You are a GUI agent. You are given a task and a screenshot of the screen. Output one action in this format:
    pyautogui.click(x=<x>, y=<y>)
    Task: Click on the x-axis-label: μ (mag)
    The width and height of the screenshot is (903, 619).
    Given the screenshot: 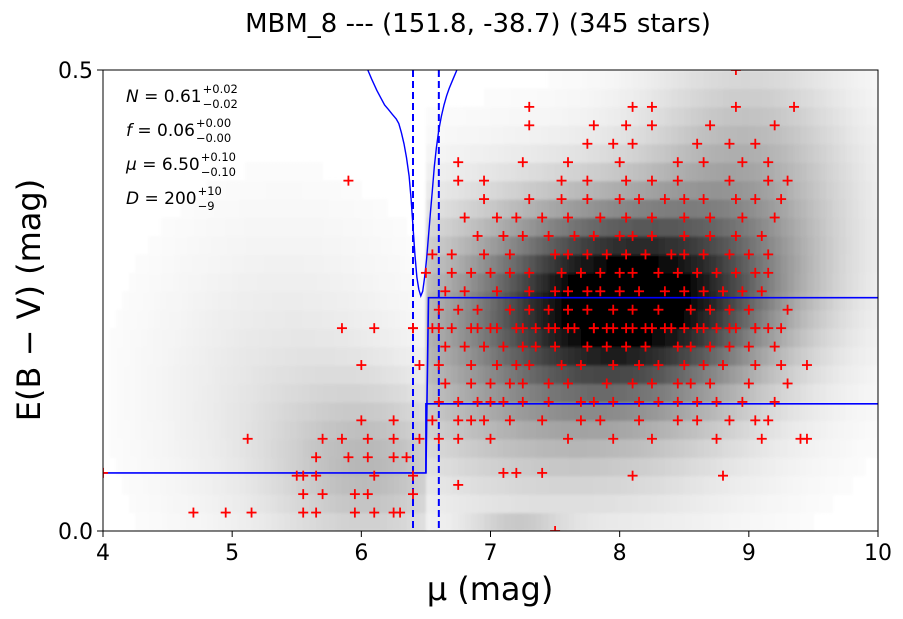 What is the action you would take?
    pyautogui.click(x=490, y=589)
    